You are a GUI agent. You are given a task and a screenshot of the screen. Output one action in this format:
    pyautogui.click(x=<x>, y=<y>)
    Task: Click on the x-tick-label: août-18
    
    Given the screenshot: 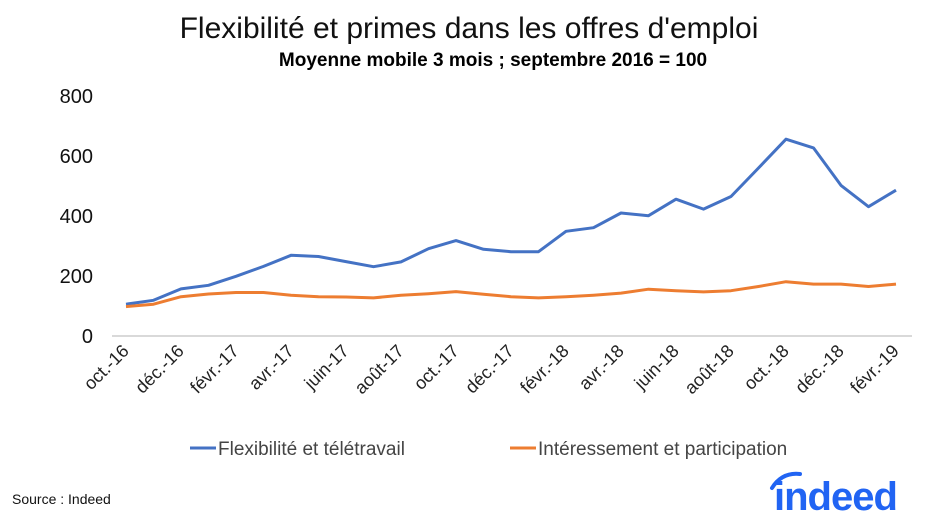 What is the action you would take?
    pyautogui.click(x=709, y=369)
    